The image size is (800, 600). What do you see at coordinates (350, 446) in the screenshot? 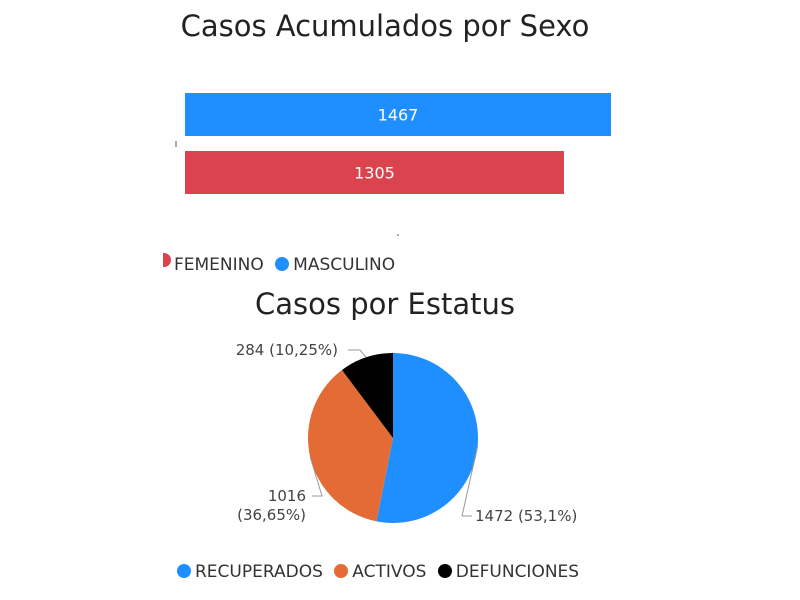
I see `pie-slice-activos` at bounding box center [350, 446].